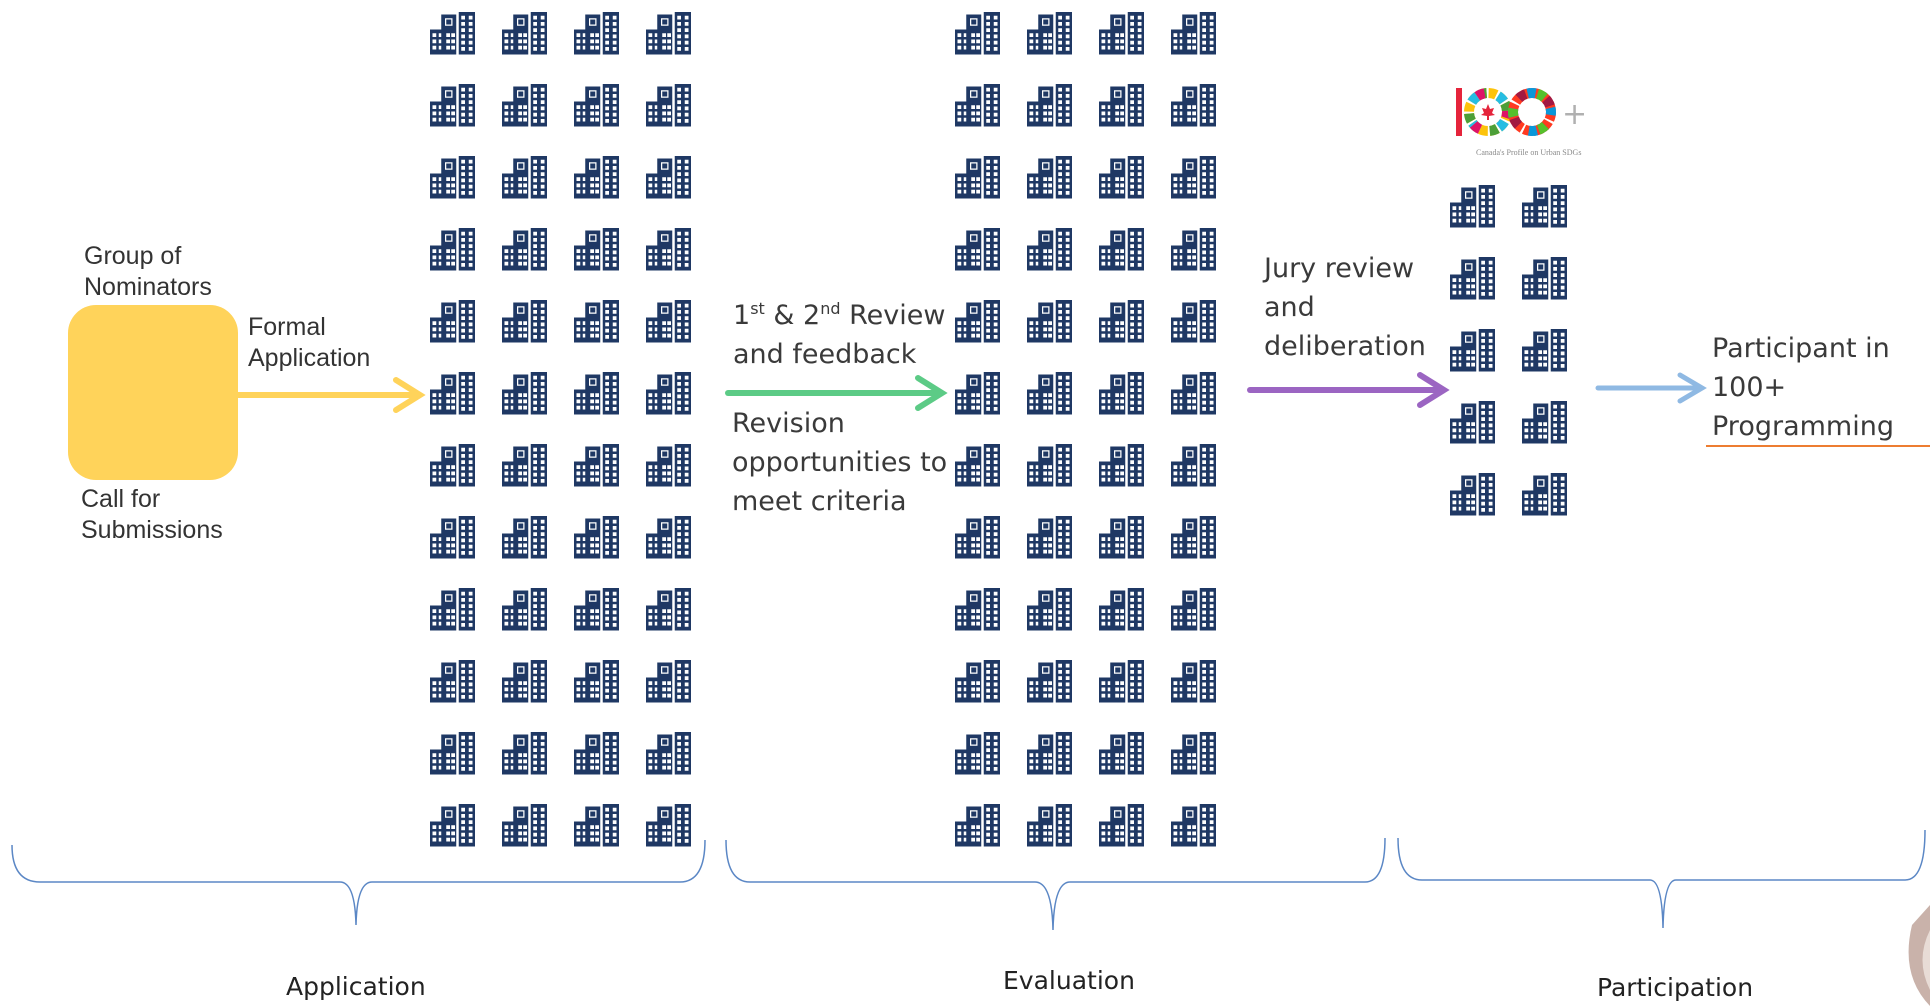 The height and width of the screenshot is (1006, 1930). What do you see at coordinates (152, 514) in the screenshot?
I see `call-for-submissions-label: Call for Submissions` at bounding box center [152, 514].